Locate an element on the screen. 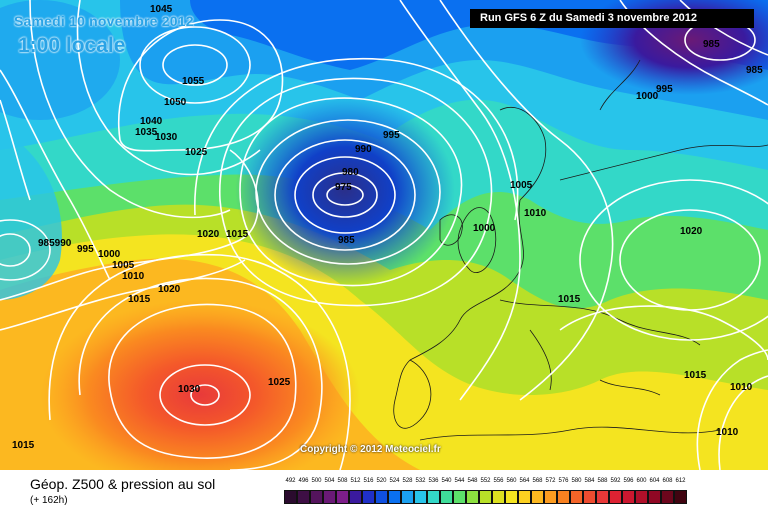 The width and height of the screenshot is (768, 512). pressure-label: 975 is located at coordinates (343, 187).